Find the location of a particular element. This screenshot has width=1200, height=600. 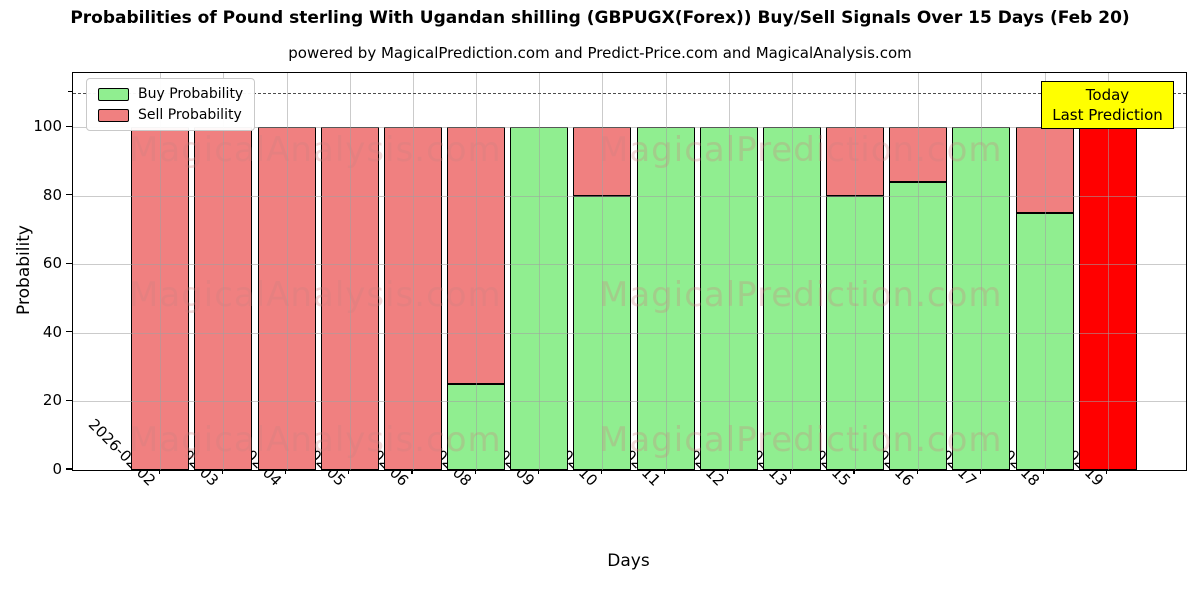

y-minor-tick-mark is located at coordinates (70, 92).